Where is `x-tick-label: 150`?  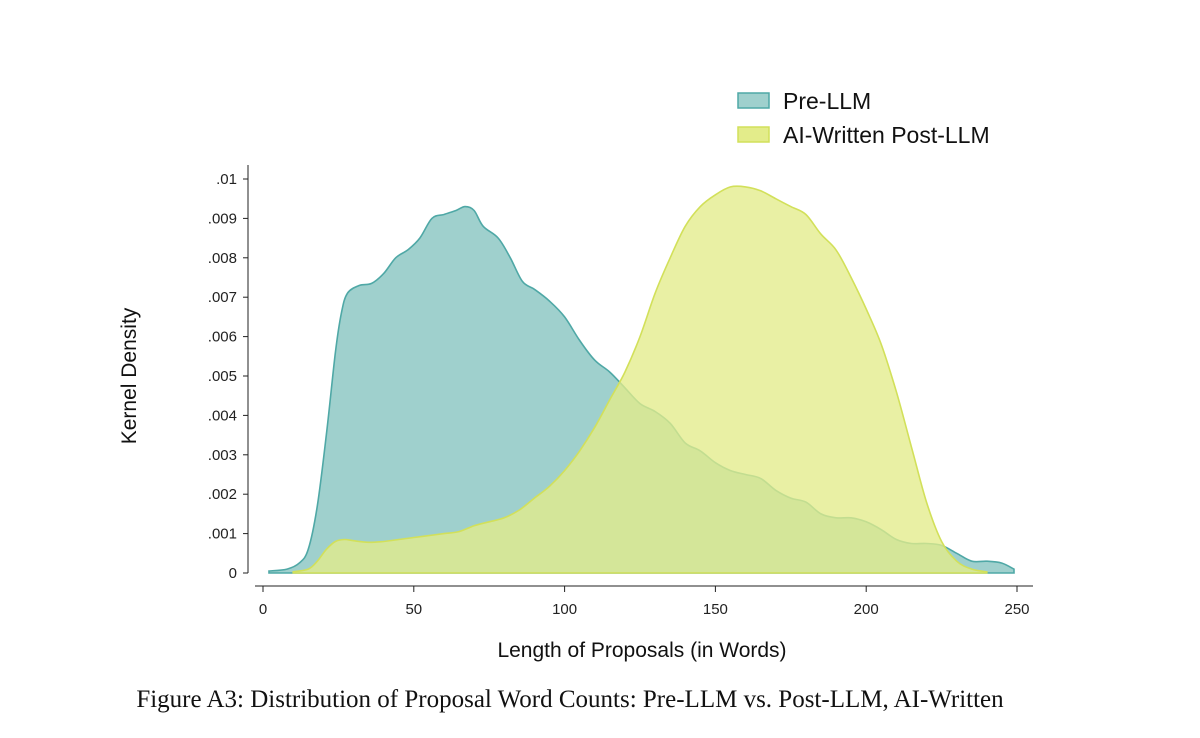 x-tick-label: 150 is located at coordinates (715, 609).